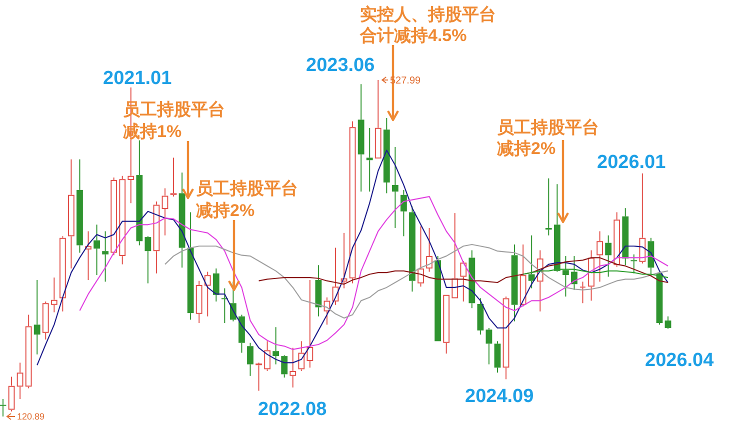 The width and height of the screenshot is (729, 422). I want to click on annotation: 2026.04, so click(679, 360).